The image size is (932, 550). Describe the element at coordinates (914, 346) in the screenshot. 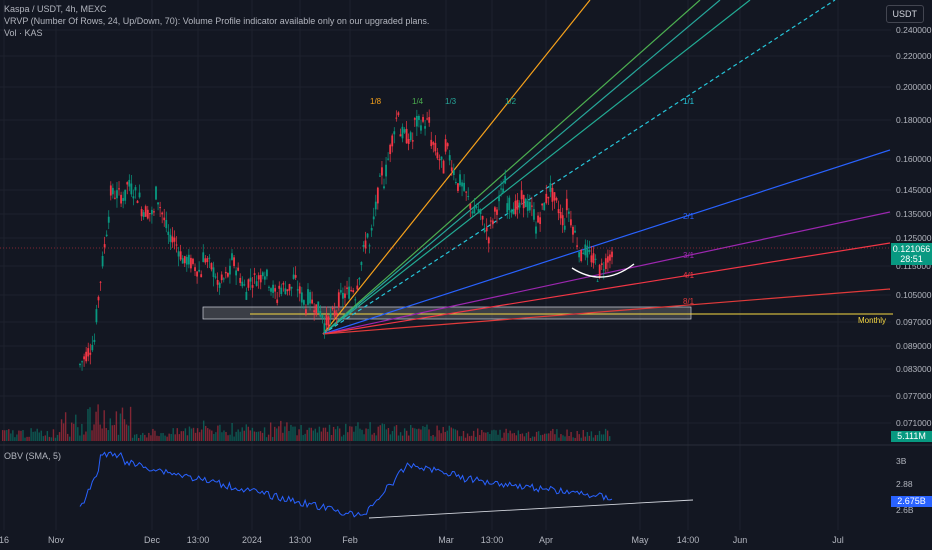

I see `price-axis-label: 0.089000` at that location.